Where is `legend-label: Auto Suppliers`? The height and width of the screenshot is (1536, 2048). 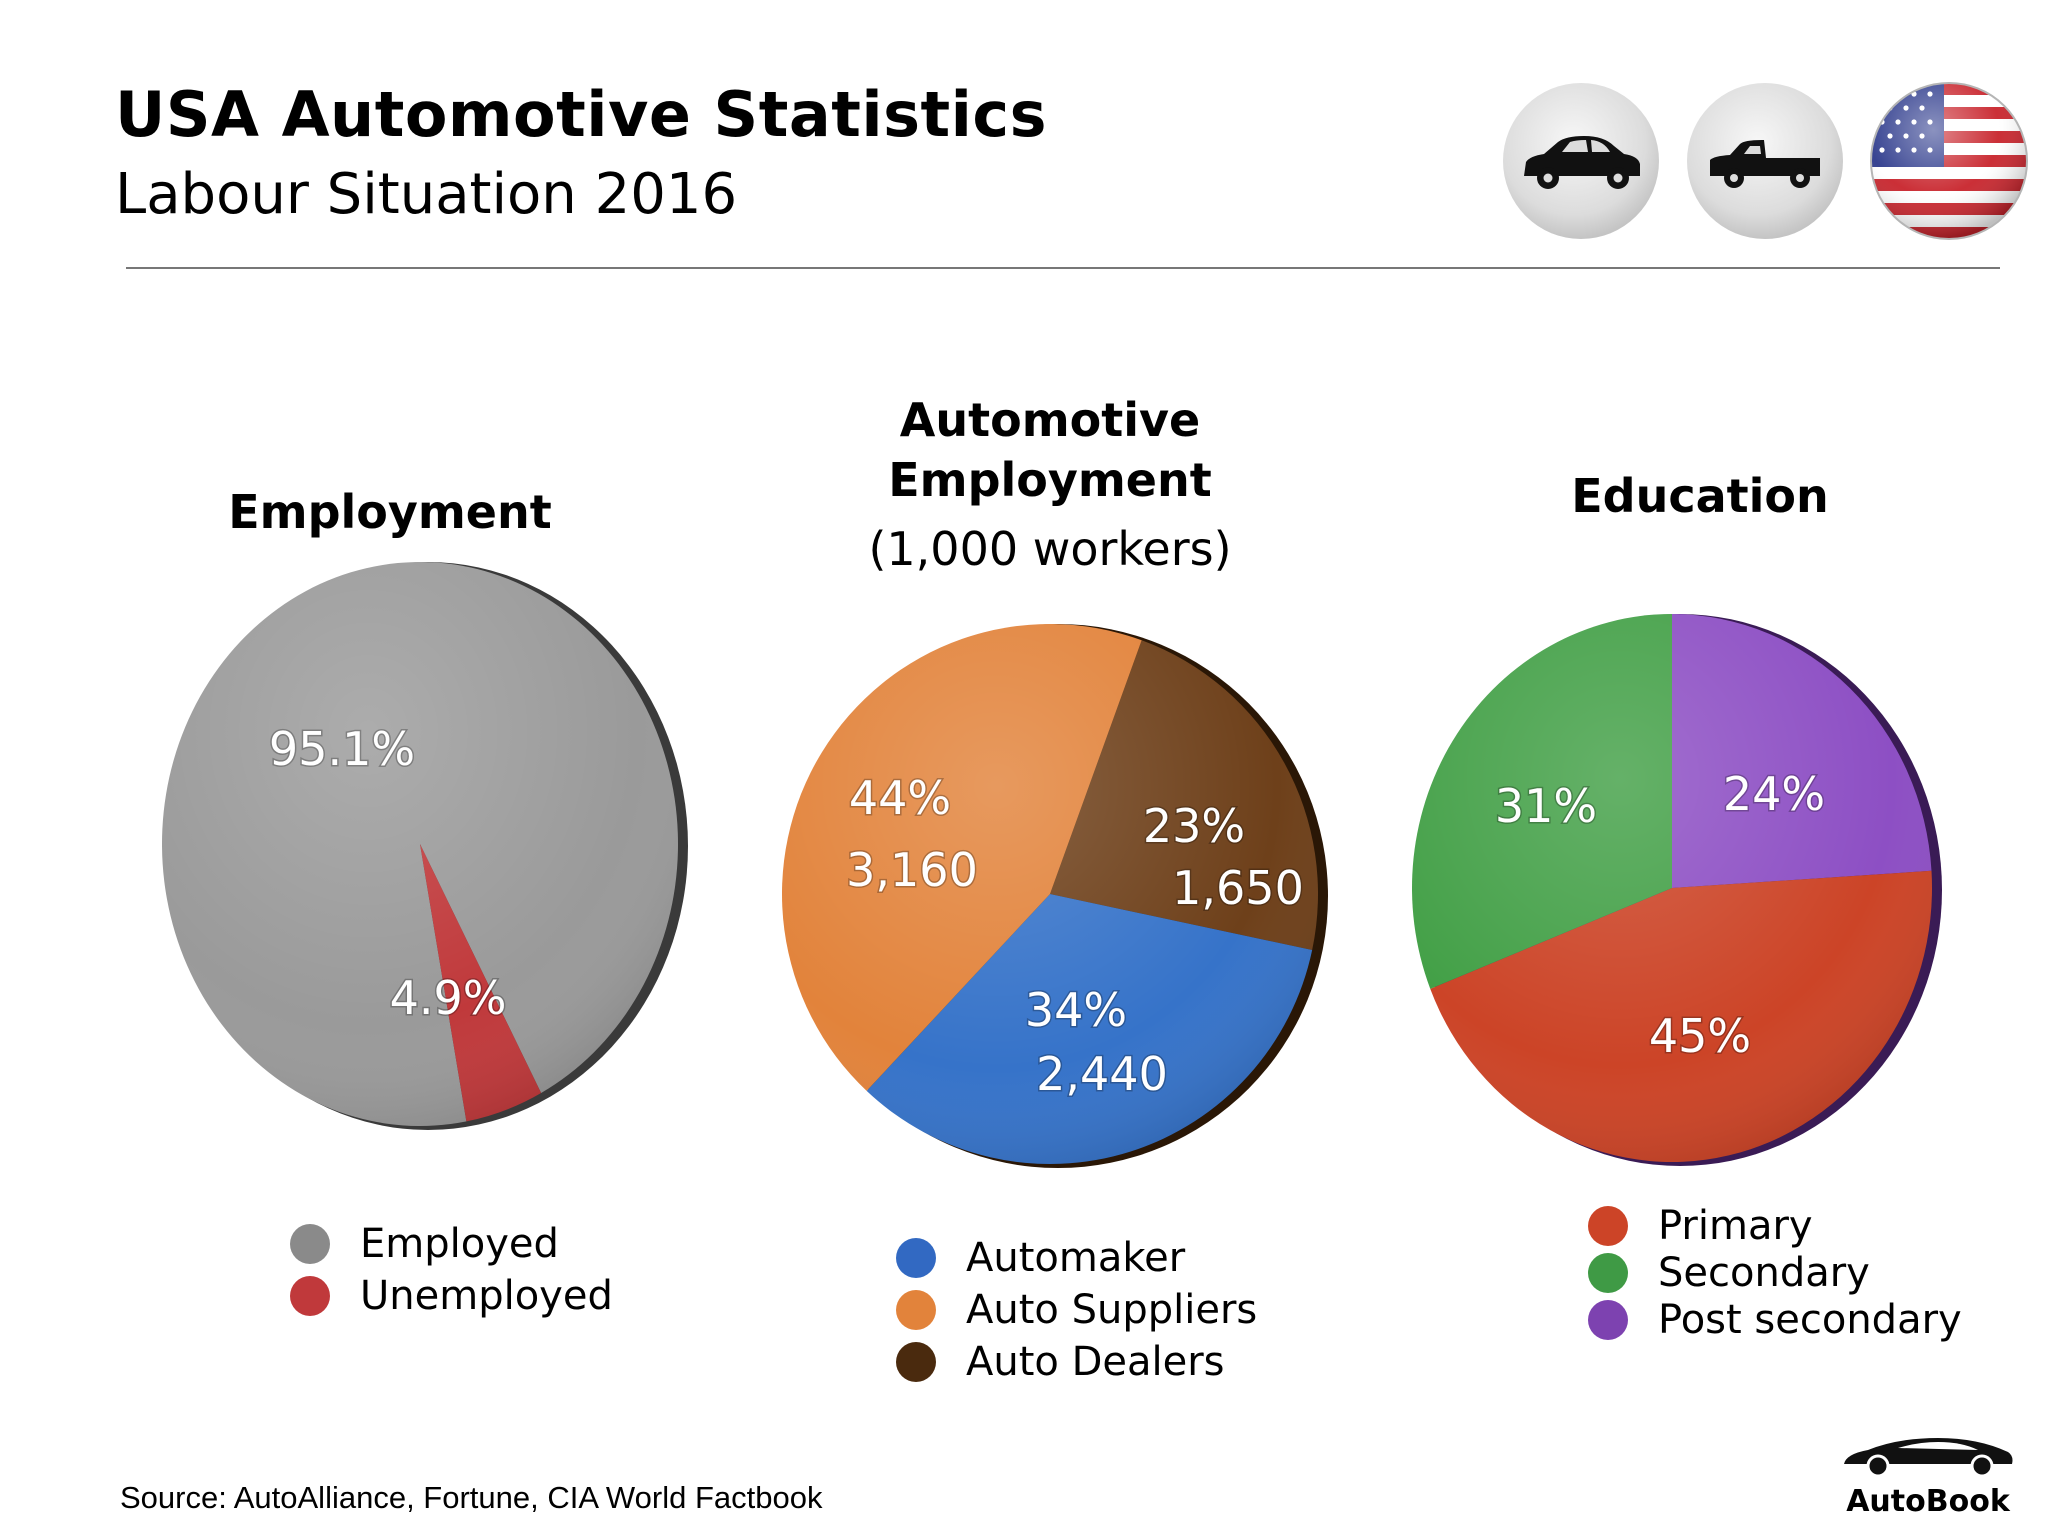 legend-label: Auto Suppliers is located at coordinates (1112, 1310).